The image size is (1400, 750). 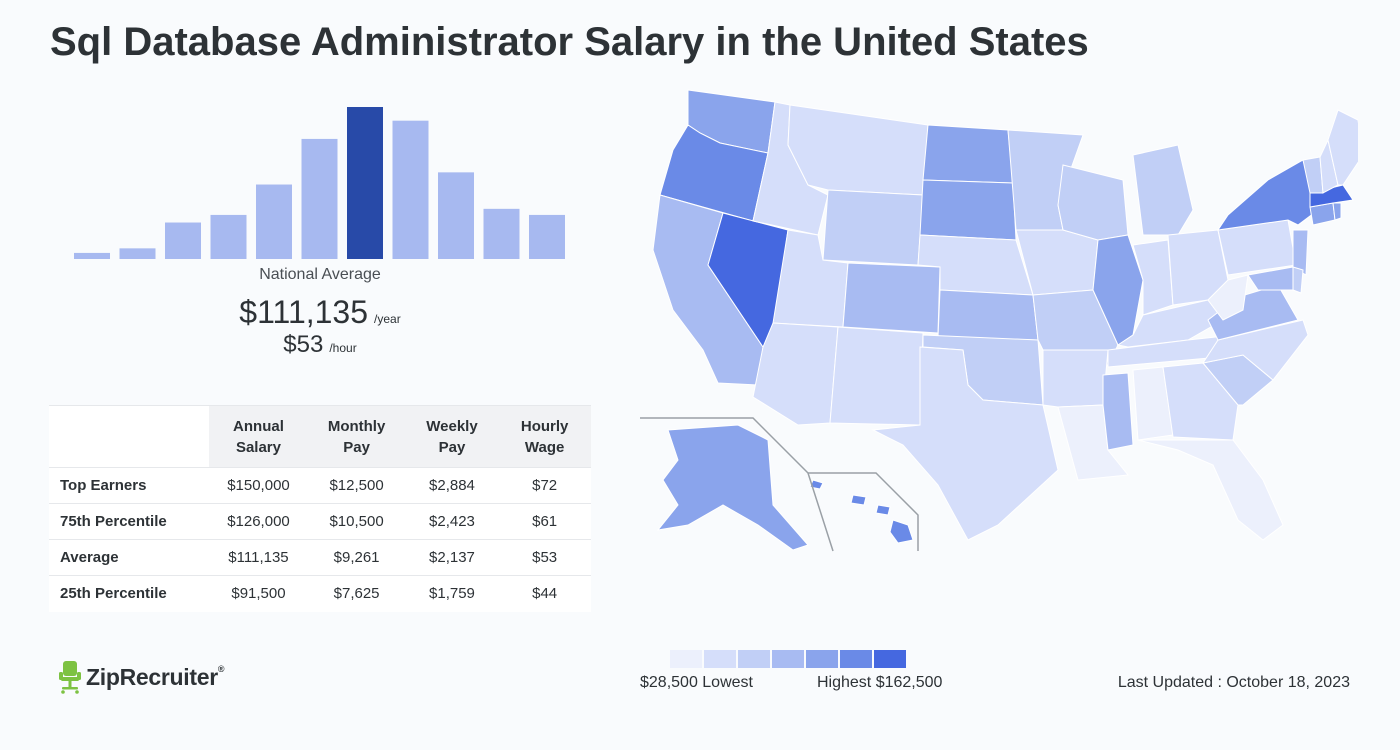 I want to click on cell-monthly: $7,625, so click(x=356, y=593).